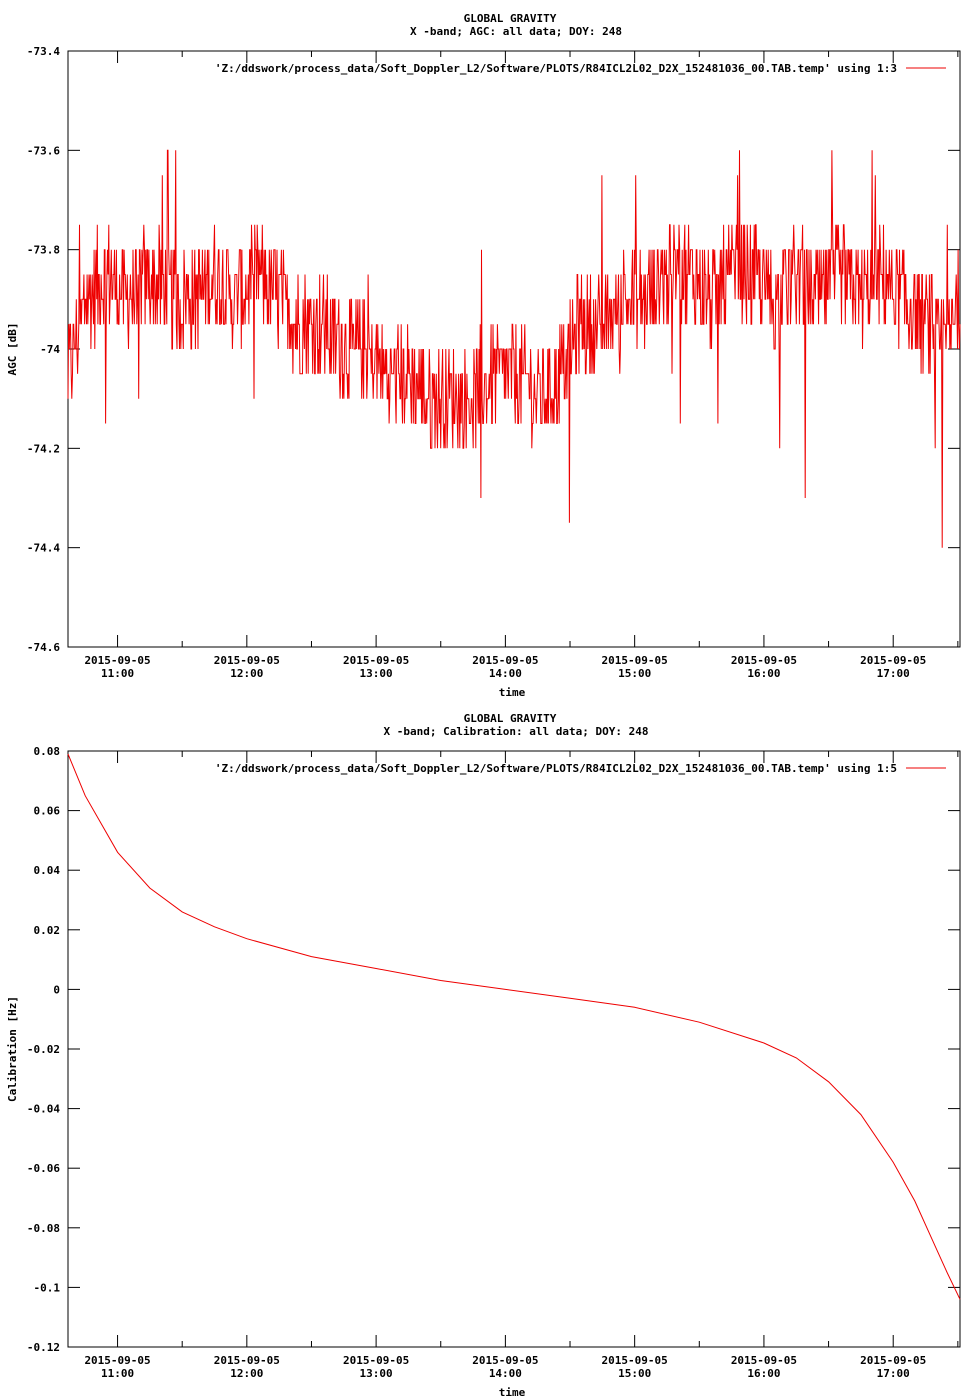 Image resolution: width=980 pixels, height=1400 pixels. I want to click on chart2-ytick-label: 0.08, so click(47, 751).